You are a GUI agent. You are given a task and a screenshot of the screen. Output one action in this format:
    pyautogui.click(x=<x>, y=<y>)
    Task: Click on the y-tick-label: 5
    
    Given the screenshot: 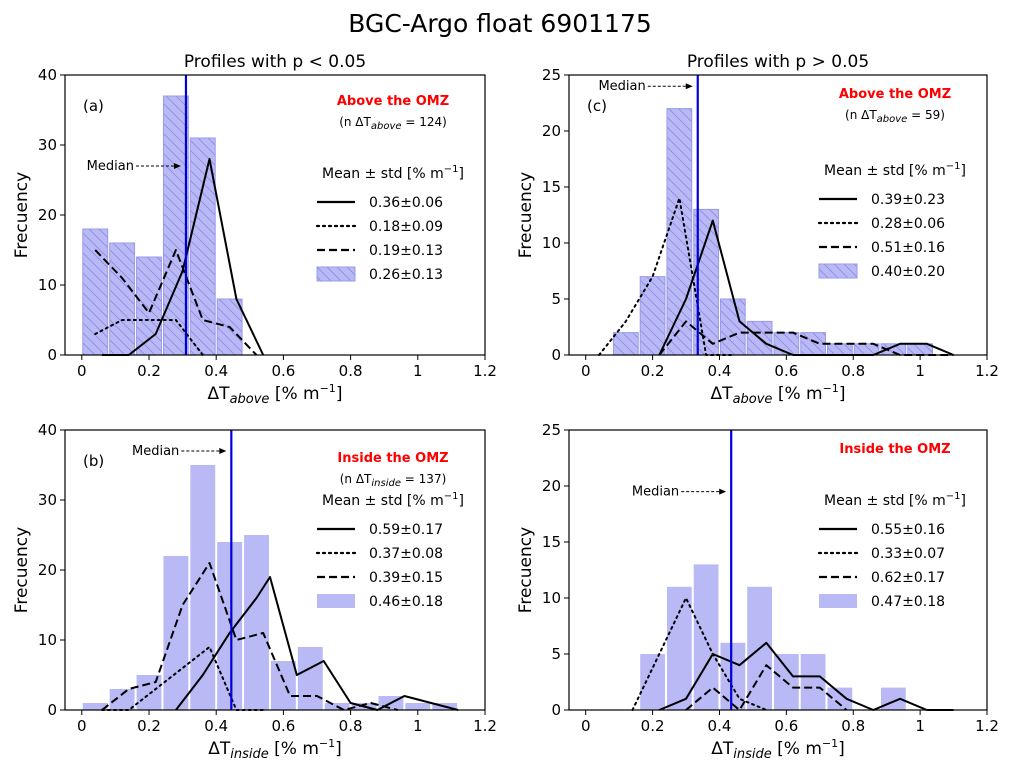 What is the action you would take?
    pyautogui.click(x=556, y=654)
    